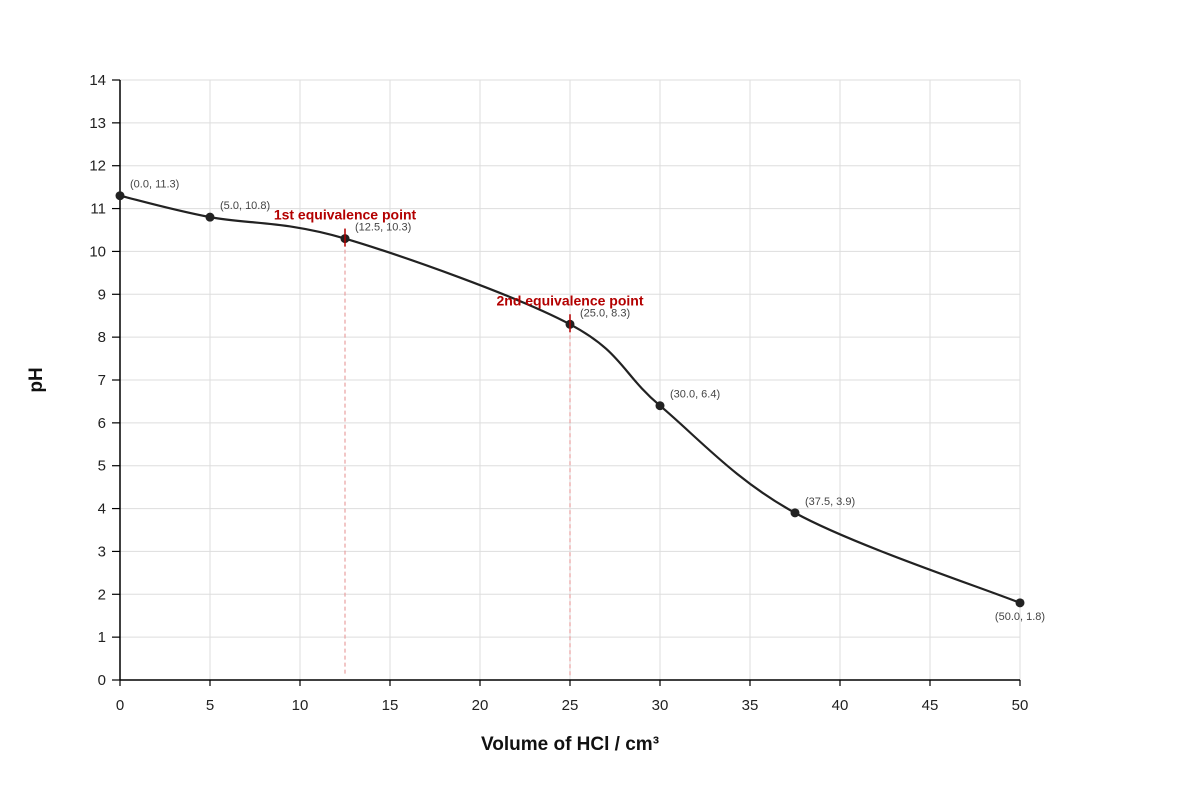  I want to click on y-tick-label: 6, so click(102, 423).